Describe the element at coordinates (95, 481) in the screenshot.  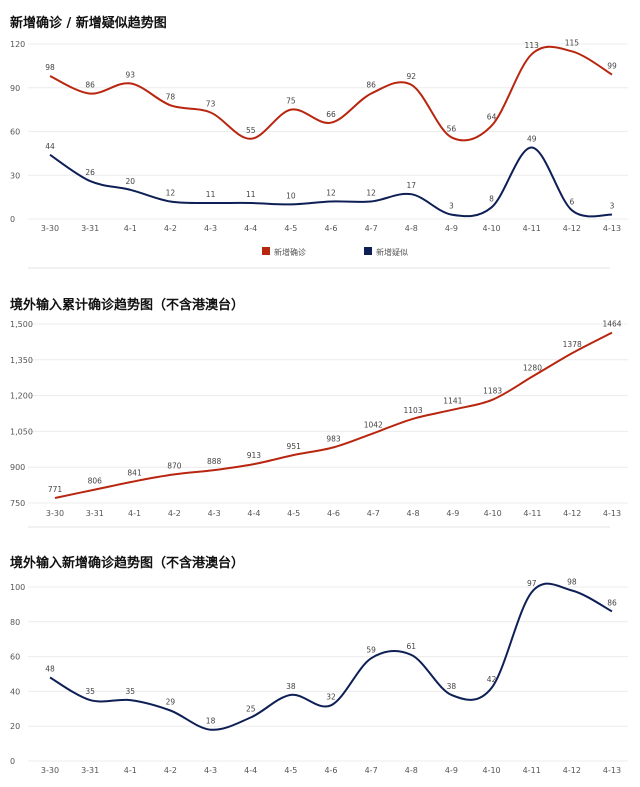
I see `data-label: 806` at that location.